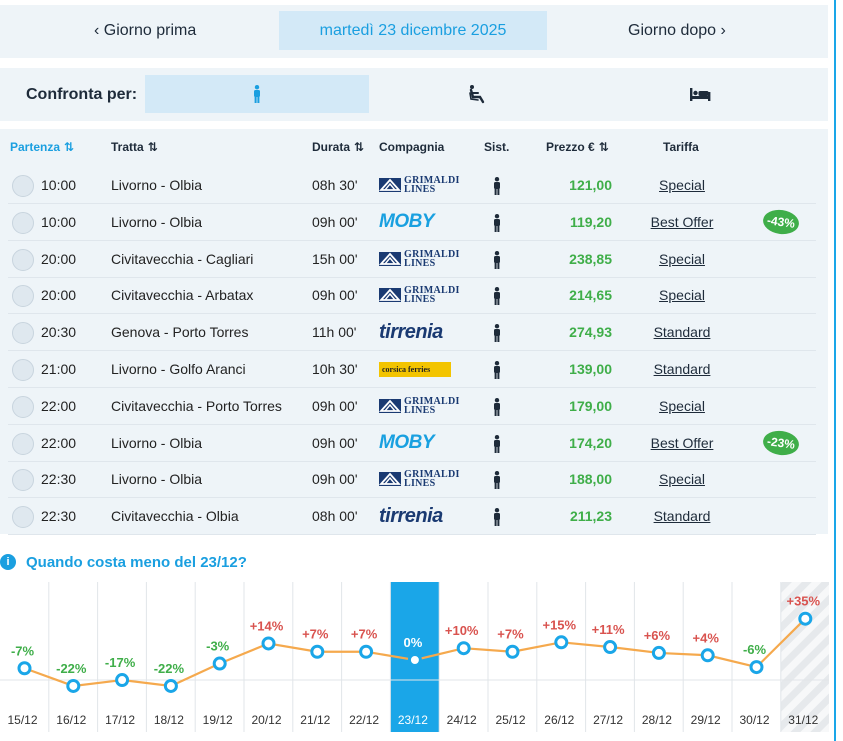 This screenshot has width=843, height=741. What do you see at coordinates (157, 442) in the screenshot?
I see `route-name: Livorno - Olbia` at bounding box center [157, 442].